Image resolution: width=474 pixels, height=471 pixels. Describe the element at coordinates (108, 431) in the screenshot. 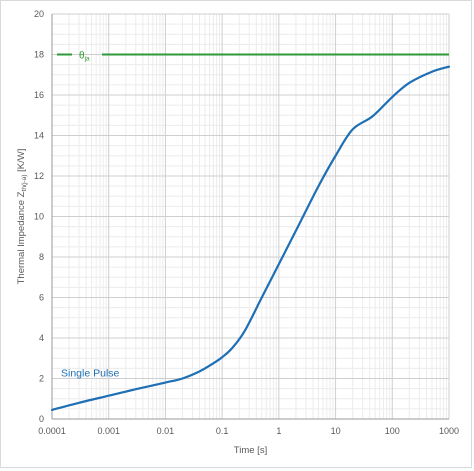

I see `x-tick-label: 0.001` at that location.